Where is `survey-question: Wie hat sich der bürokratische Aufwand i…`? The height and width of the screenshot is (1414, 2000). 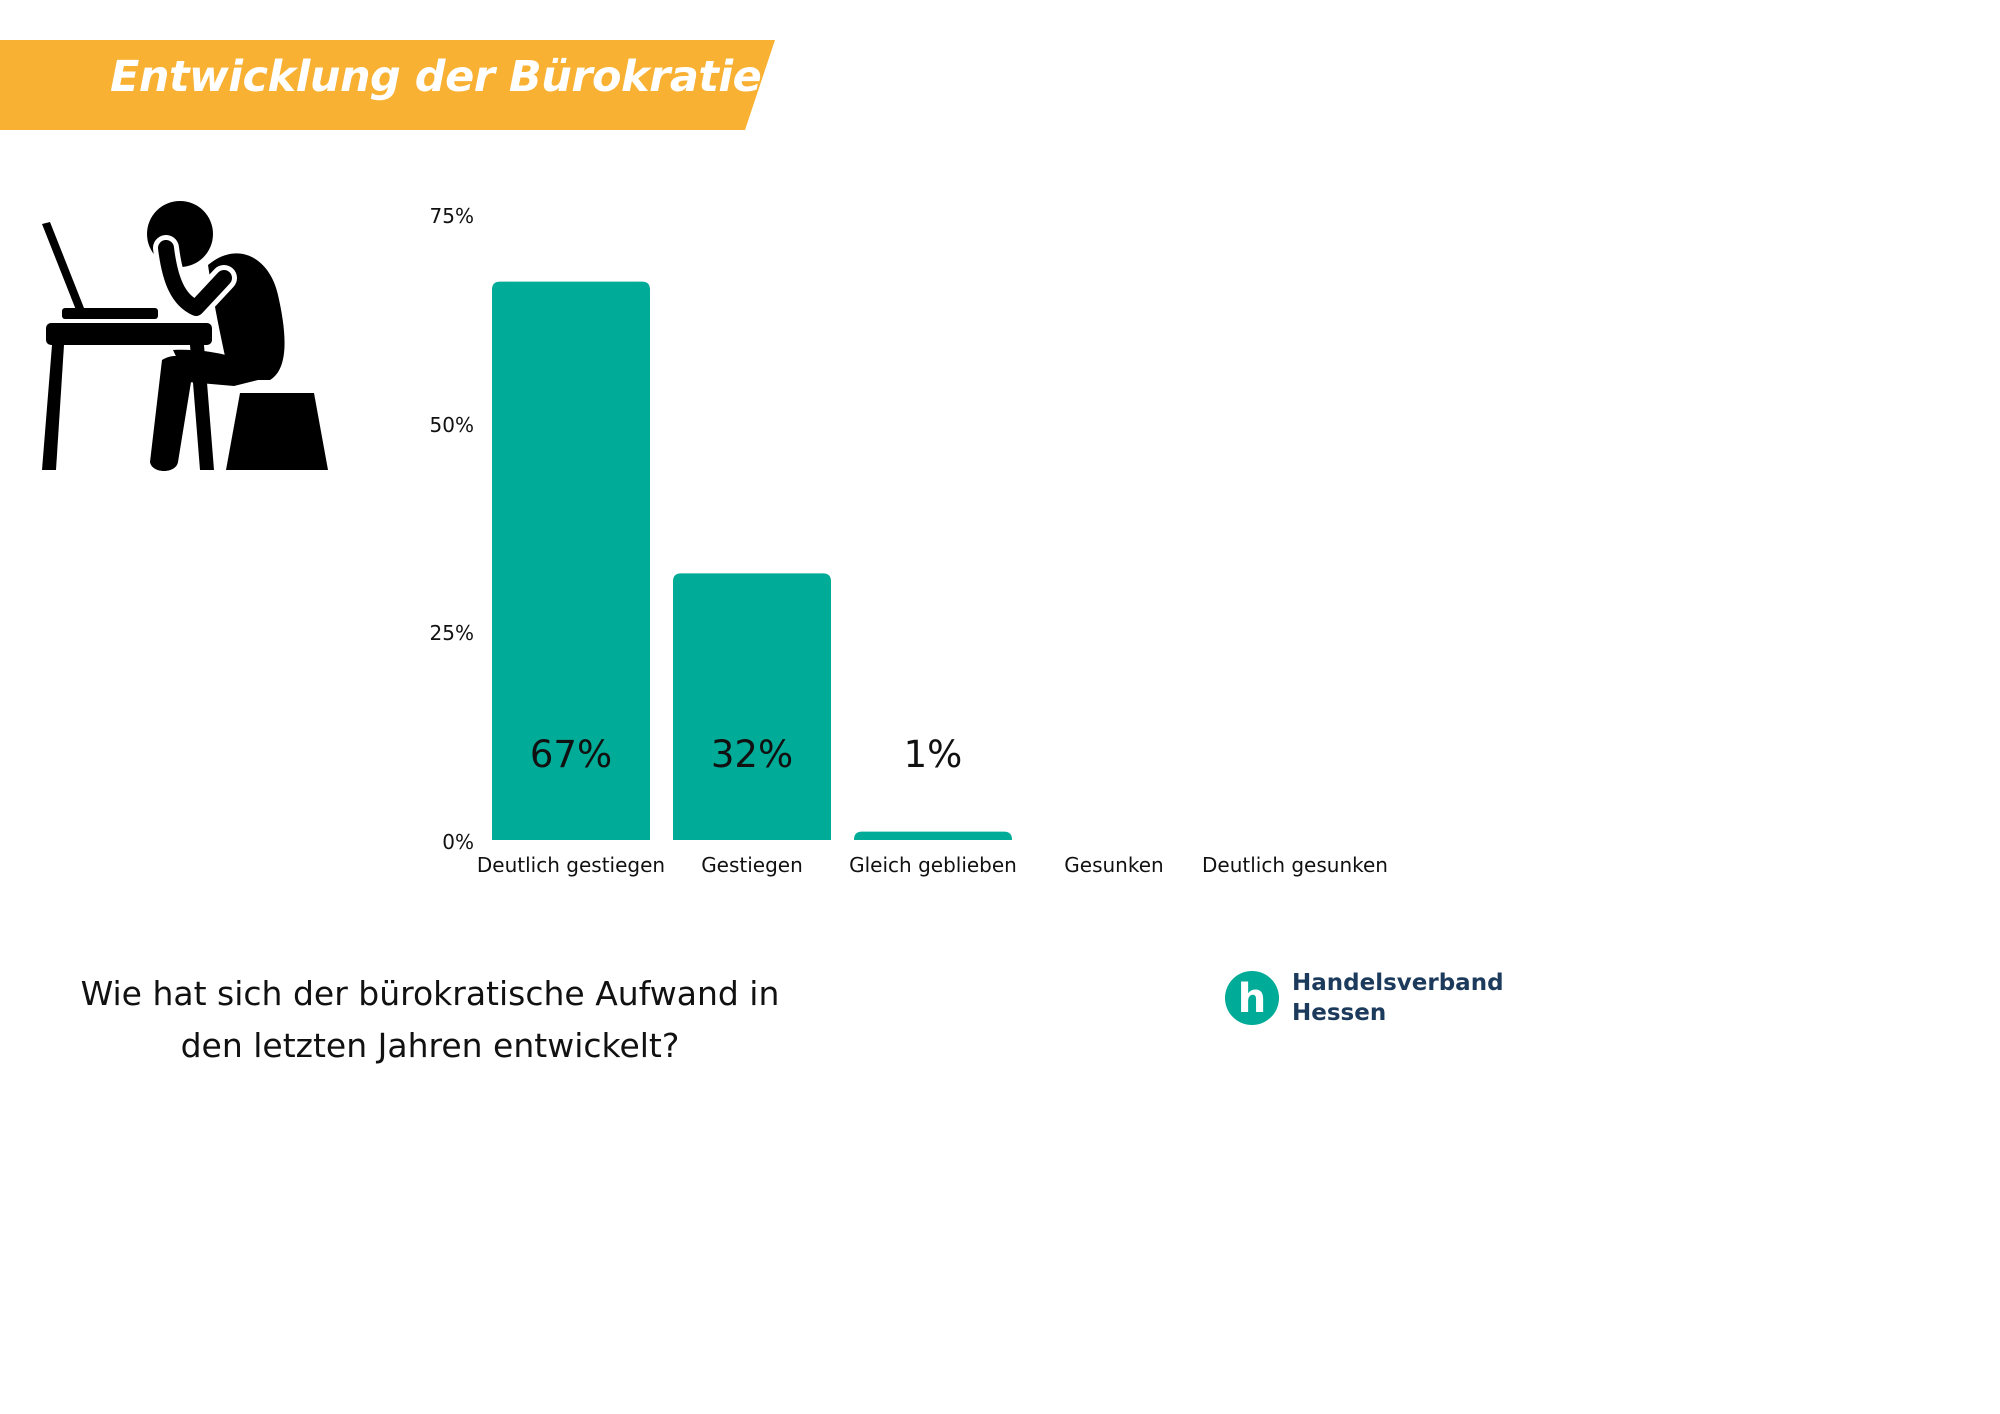
survey-question: Wie hat sich der bürokratische Aufwand i… is located at coordinates (430, 1020).